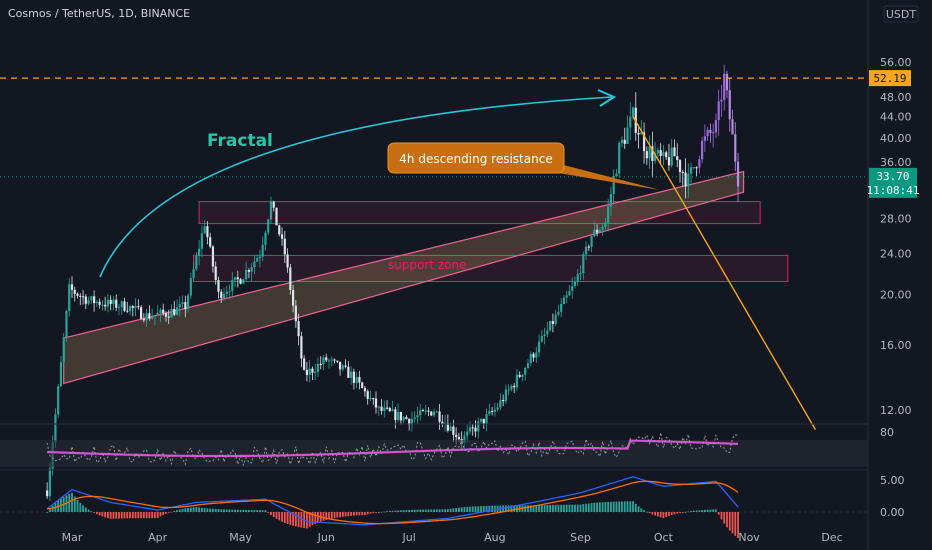  Describe the element at coordinates (99, 13) in the screenshot. I see `chart-legend: Cosmos / TetherUS, 1D, BINANCE` at that location.